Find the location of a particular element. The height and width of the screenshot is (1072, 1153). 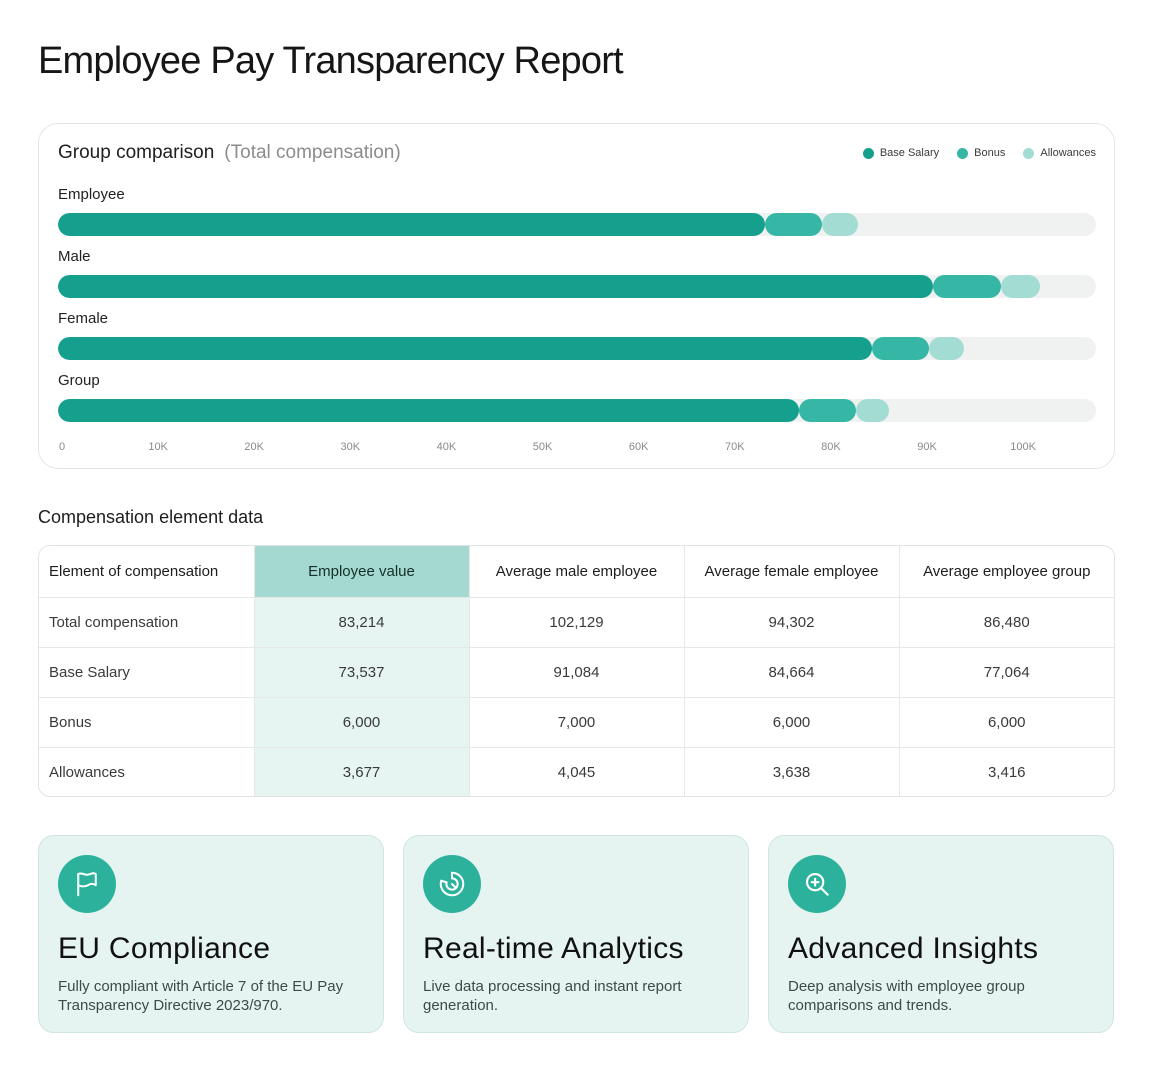

legend-swatch-allowances is located at coordinates (1029, 153).